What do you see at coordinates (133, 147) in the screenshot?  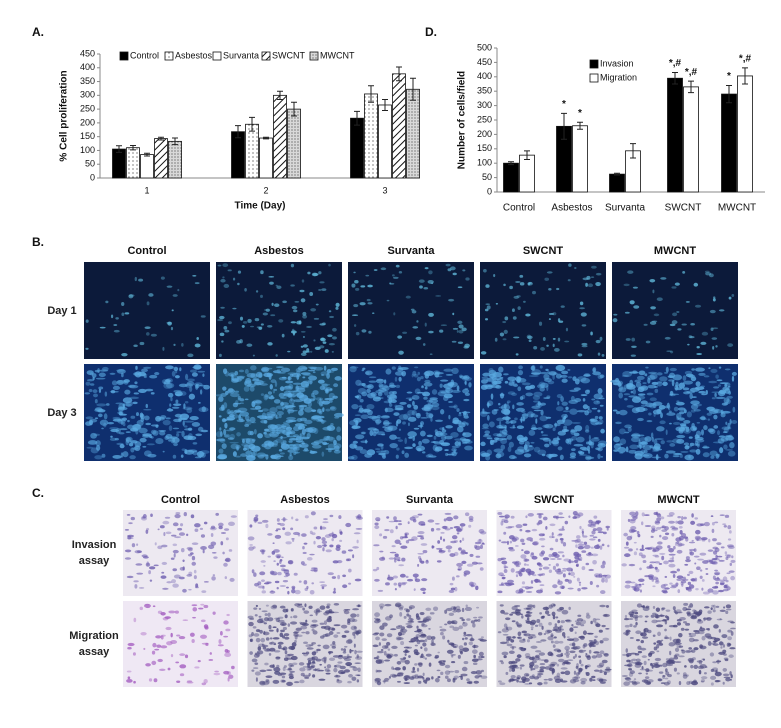 I see `error-bar` at bounding box center [133, 147].